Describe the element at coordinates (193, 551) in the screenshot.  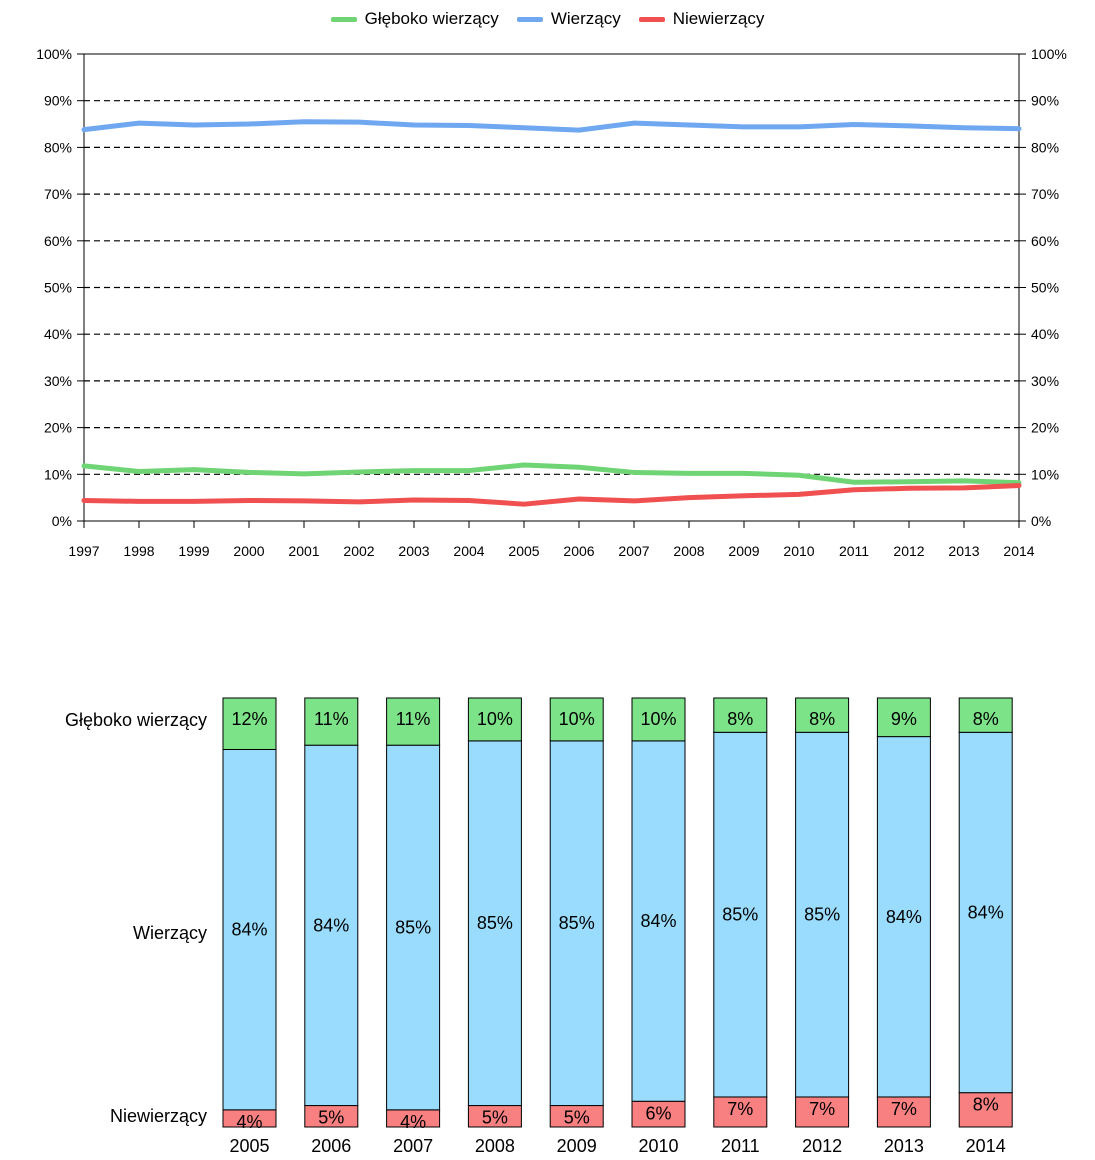
I see `x-tick-label: 1999` at that location.